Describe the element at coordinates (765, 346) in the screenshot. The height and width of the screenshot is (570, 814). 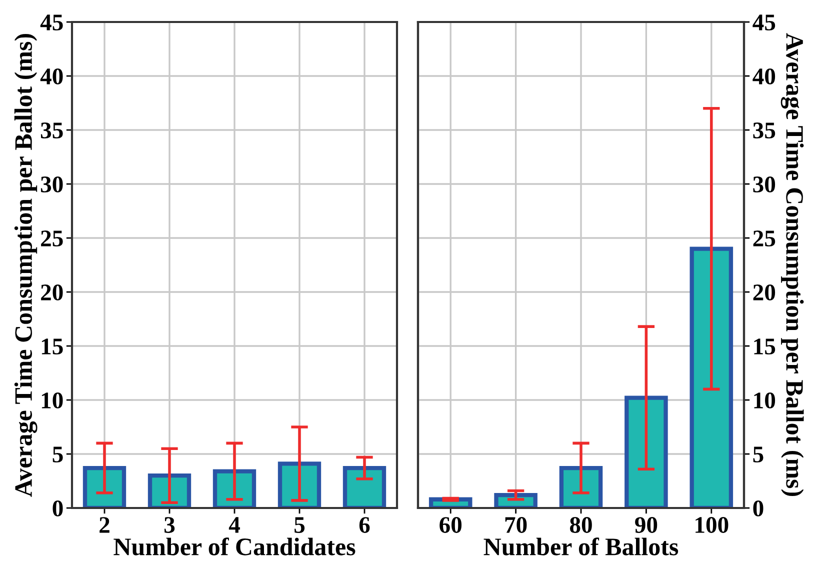
I see `y2-tick-label: 15` at that location.